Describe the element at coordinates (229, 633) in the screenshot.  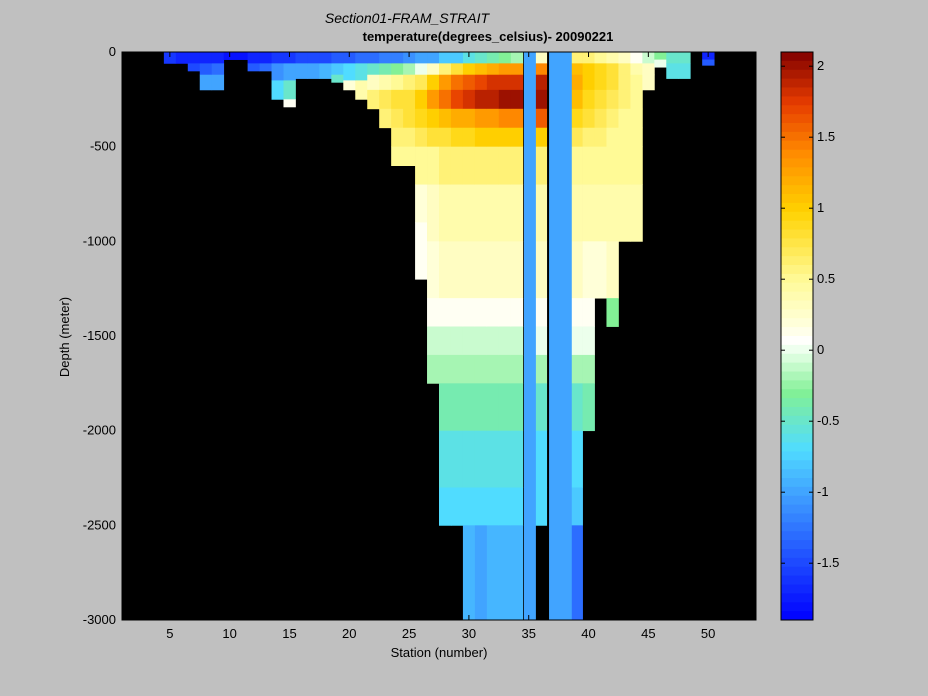
I see `x-tick-label: 10` at that location.